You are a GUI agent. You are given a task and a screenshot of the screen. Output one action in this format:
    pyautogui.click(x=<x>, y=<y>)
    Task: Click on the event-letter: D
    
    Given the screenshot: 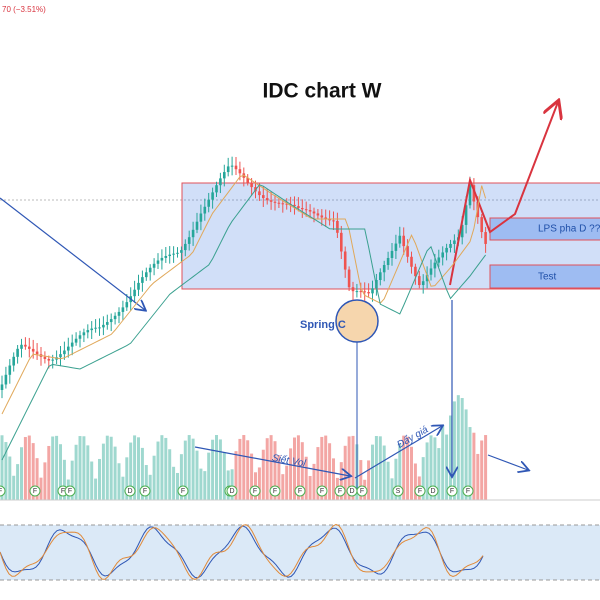 What is the action you would take?
    pyautogui.click(x=351, y=491)
    